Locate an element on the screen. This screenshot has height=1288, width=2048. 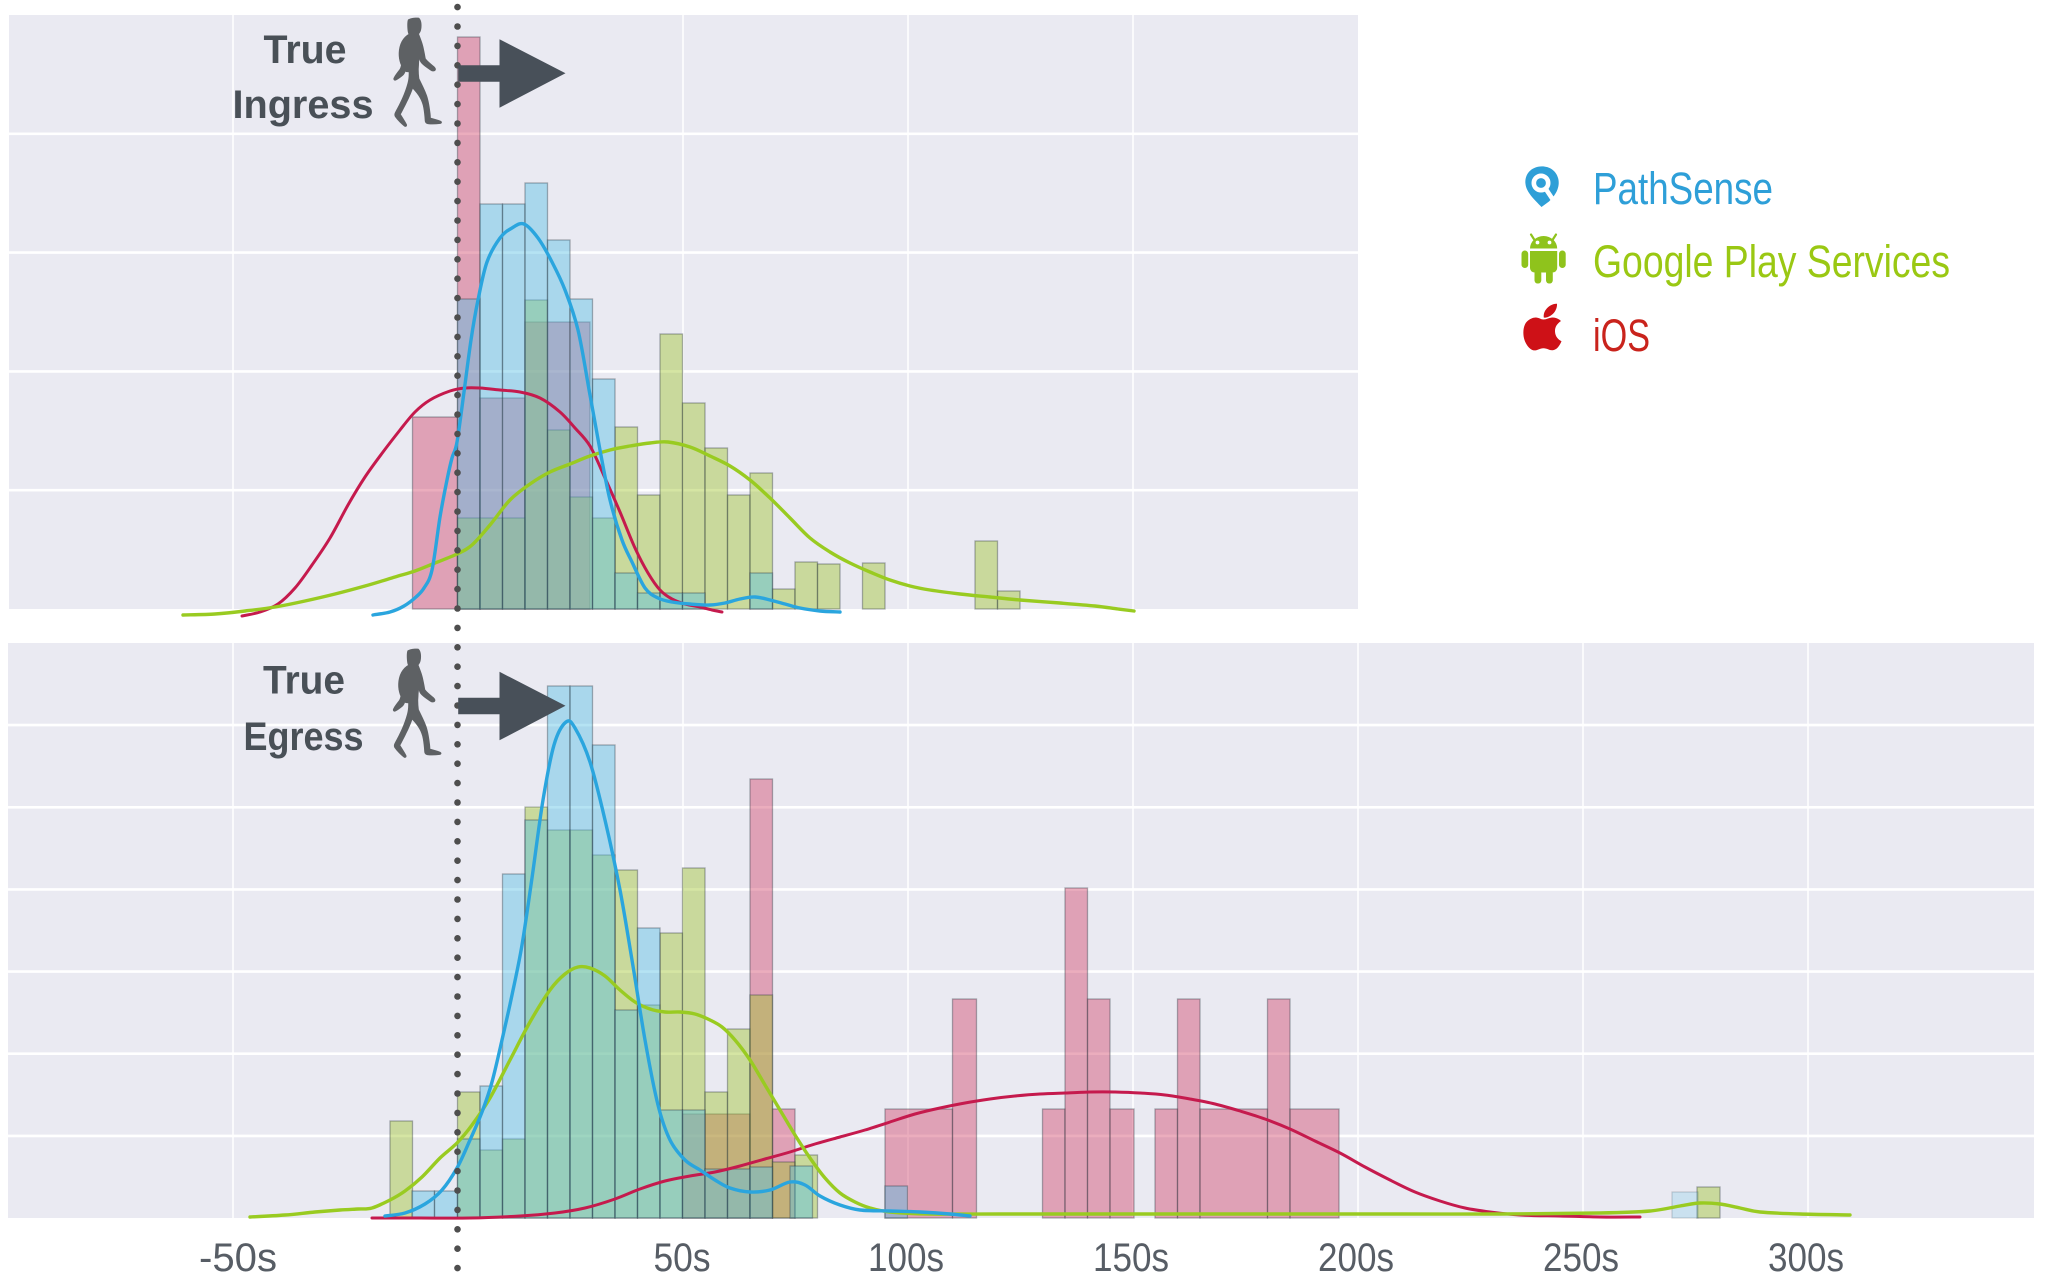
svg-text: Ingress is located at coordinates (303, 105).